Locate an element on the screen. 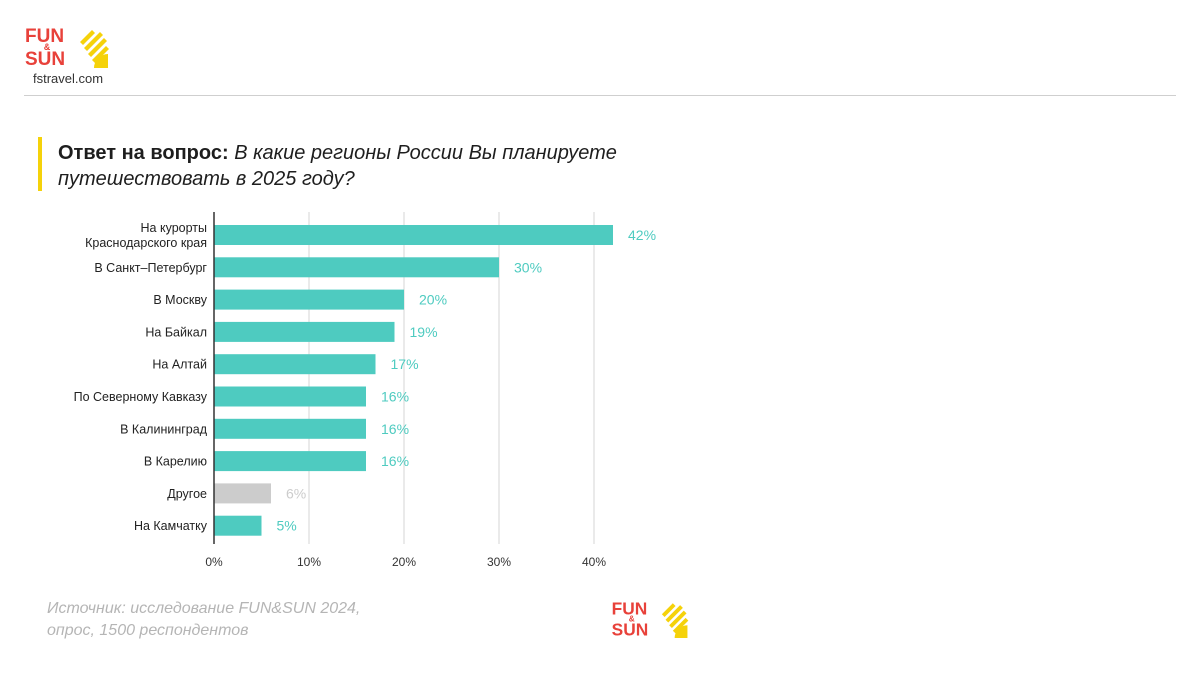 The image size is (1200, 675). category-label: В Москву is located at coordinates (180, 300).